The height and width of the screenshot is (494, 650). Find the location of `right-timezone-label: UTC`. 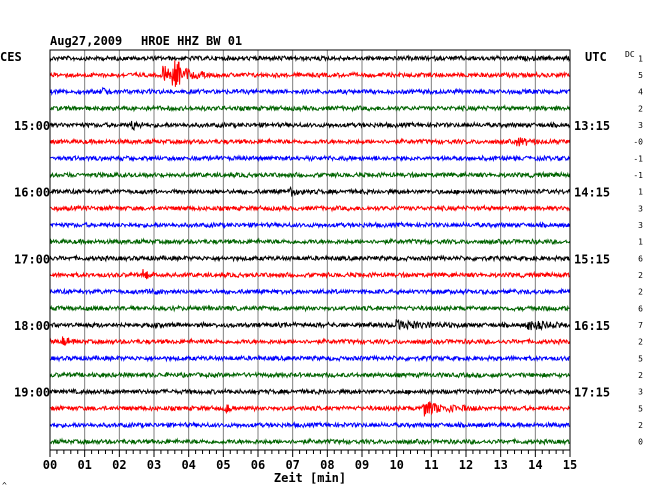

right-timezone-label: UTC is located at coordinates (596, 57).